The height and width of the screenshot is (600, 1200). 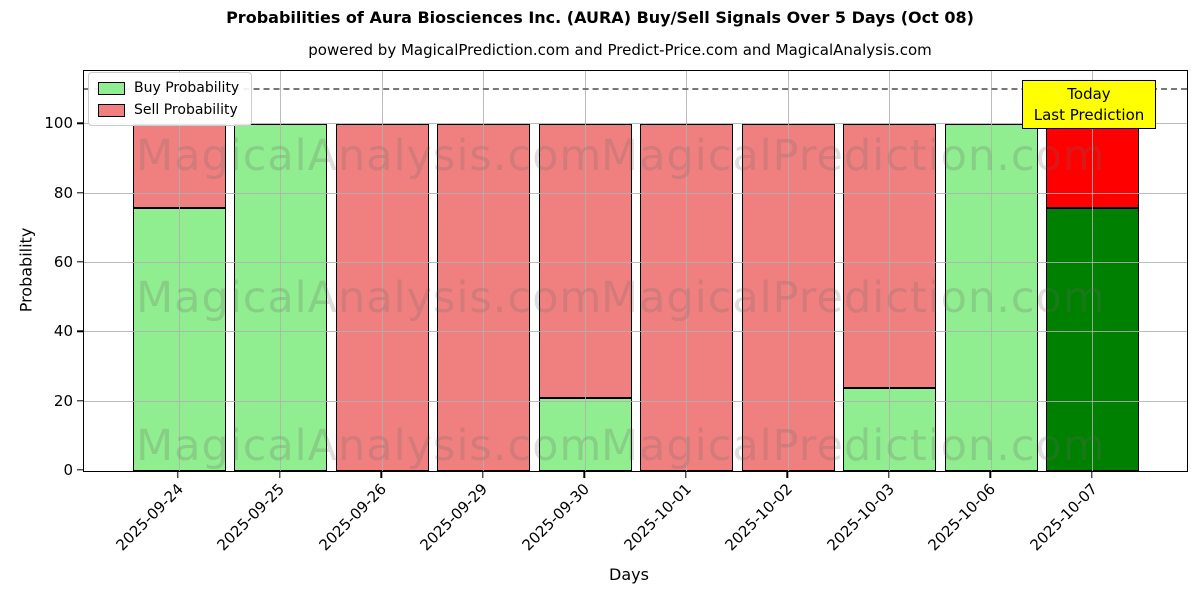 I want to click on buy-swatch-icon, so click(x=111, y=88).